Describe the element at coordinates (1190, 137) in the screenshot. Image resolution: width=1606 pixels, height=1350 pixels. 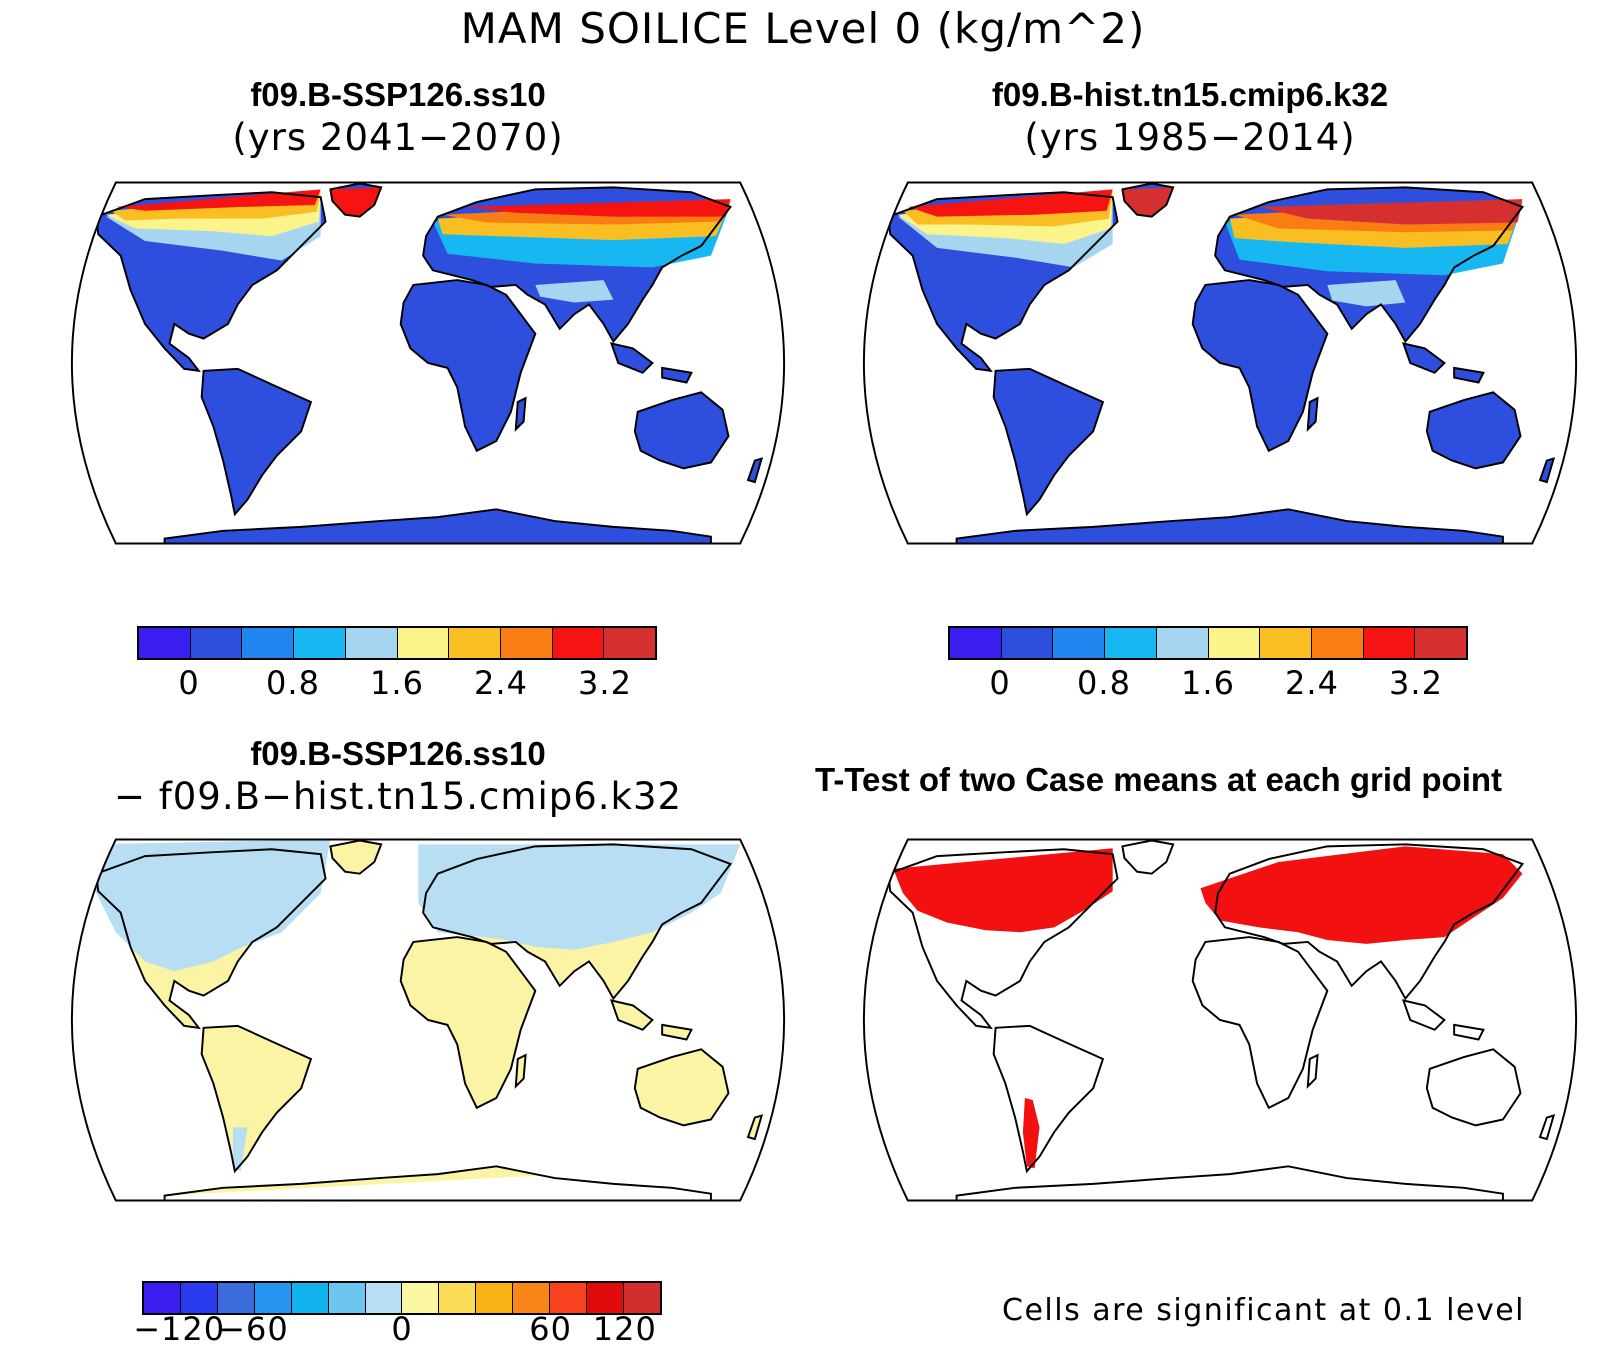
I see `panel-2-subtitle: (yrs 1985−2014)` at that location.